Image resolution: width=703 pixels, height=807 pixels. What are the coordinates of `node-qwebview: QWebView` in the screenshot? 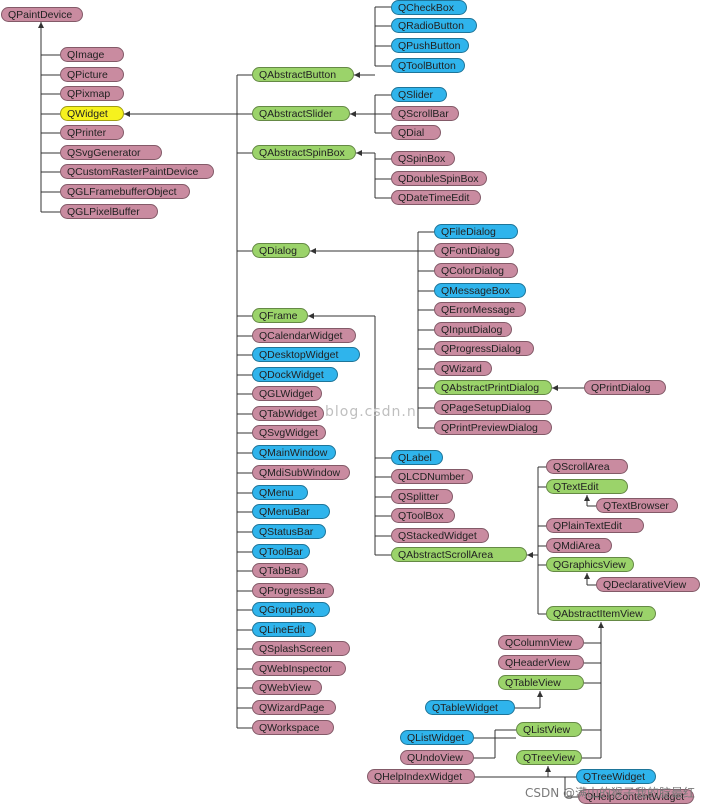 It's located at (287, 687).